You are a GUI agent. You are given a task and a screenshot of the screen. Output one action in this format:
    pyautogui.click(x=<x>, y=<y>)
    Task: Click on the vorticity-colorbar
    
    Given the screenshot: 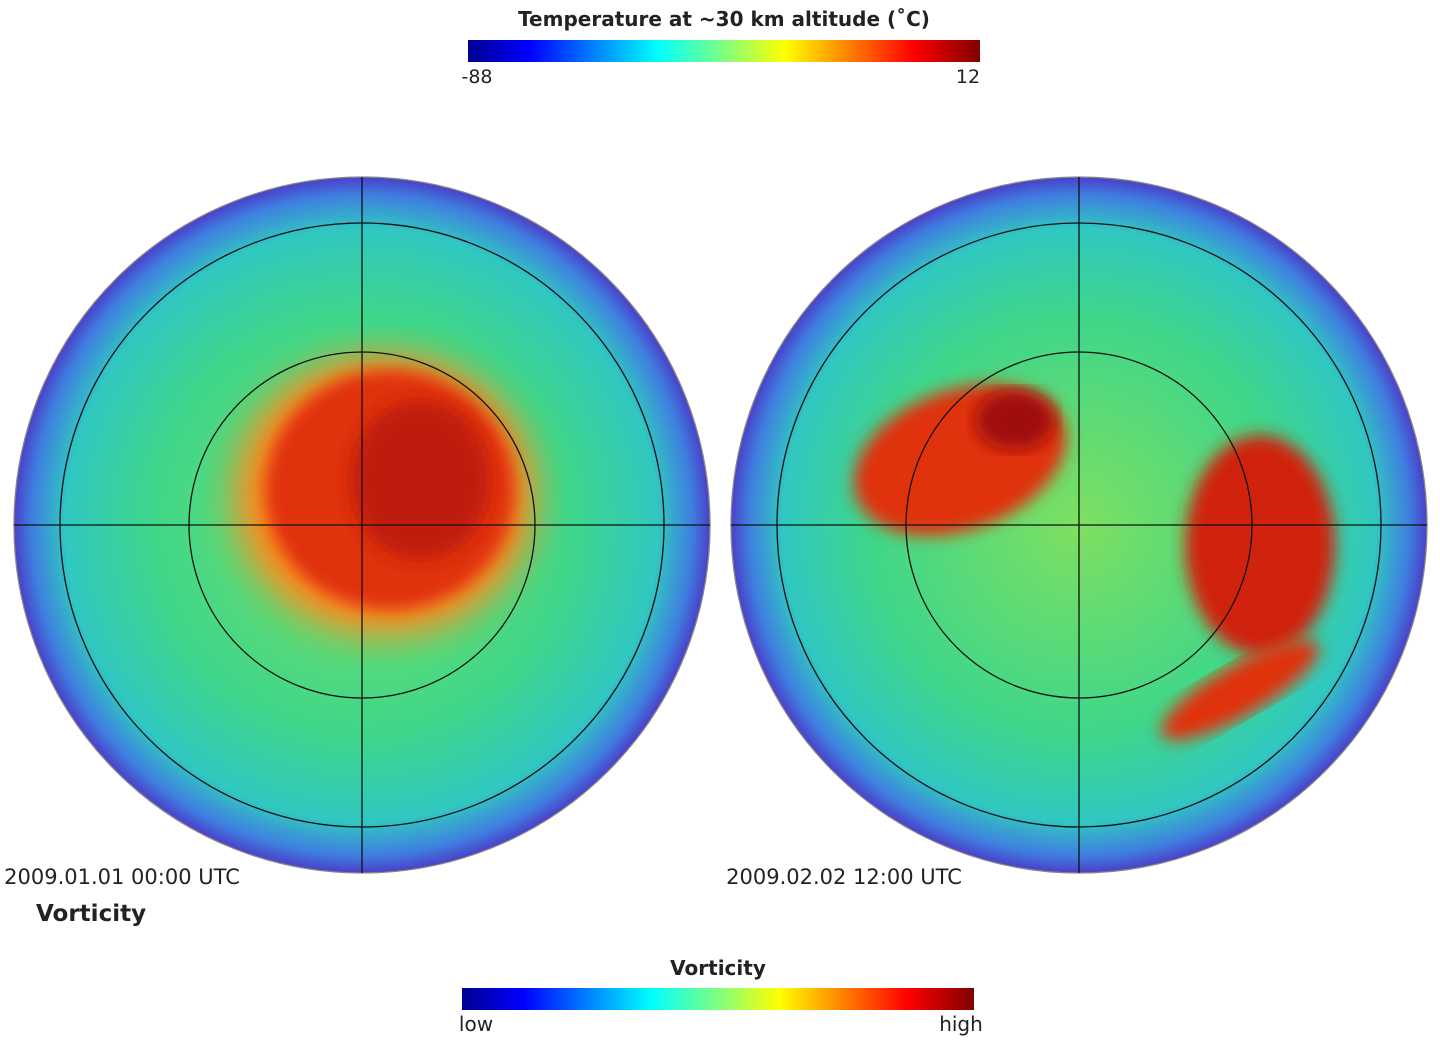 What is the action you would take?
    pyautogui.click(x=718, y=999)
    